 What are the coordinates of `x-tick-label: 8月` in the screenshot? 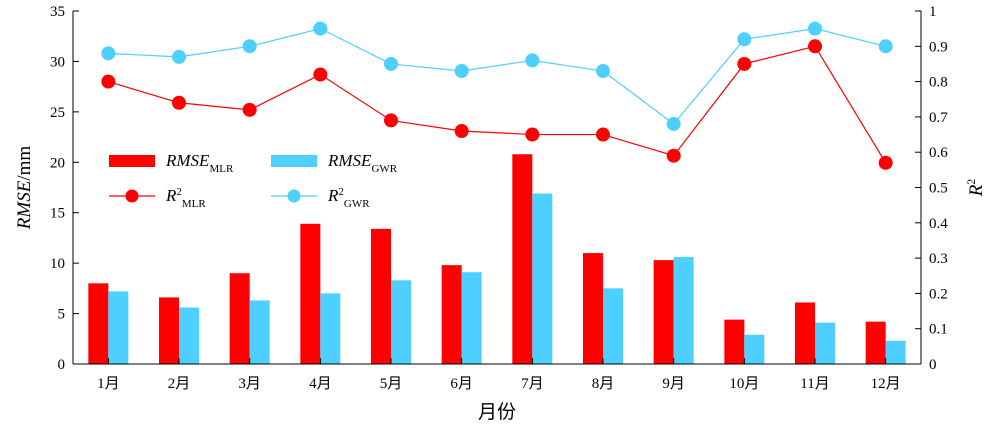 It's located at (603, 384).